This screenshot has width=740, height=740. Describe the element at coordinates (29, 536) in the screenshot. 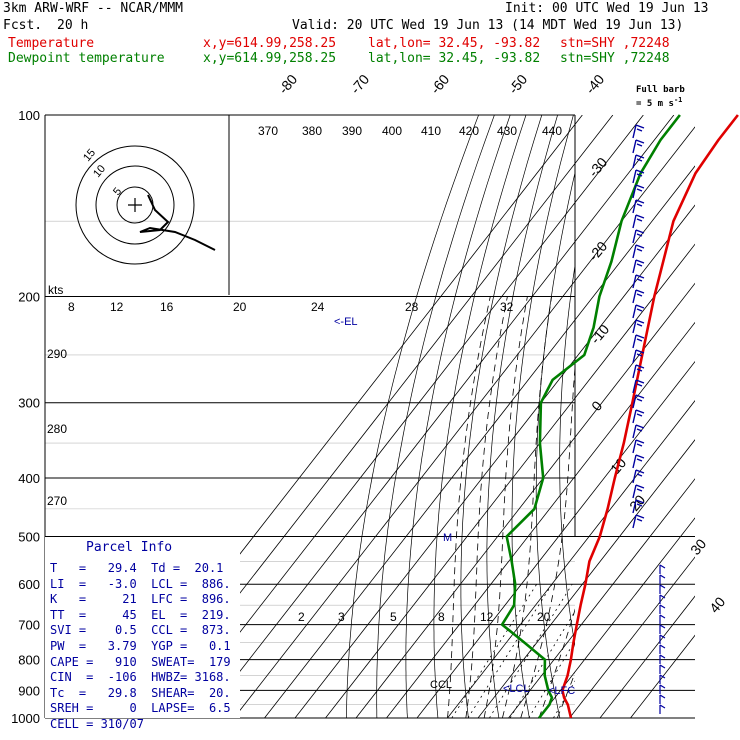

I see `pressure-label-500: 500` at that location.